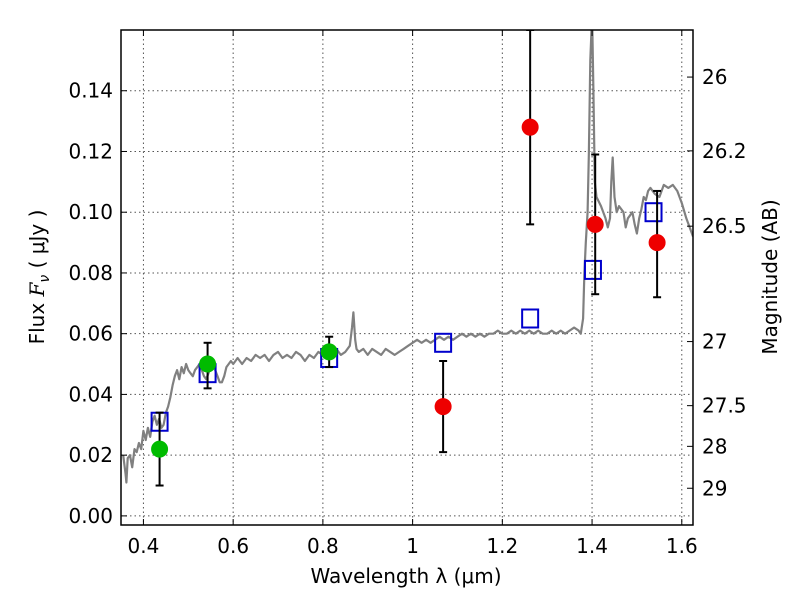  Describe the element at coordinates (90, 334) in the screenshot. I see `y-tick-label: 0.06` at that location.